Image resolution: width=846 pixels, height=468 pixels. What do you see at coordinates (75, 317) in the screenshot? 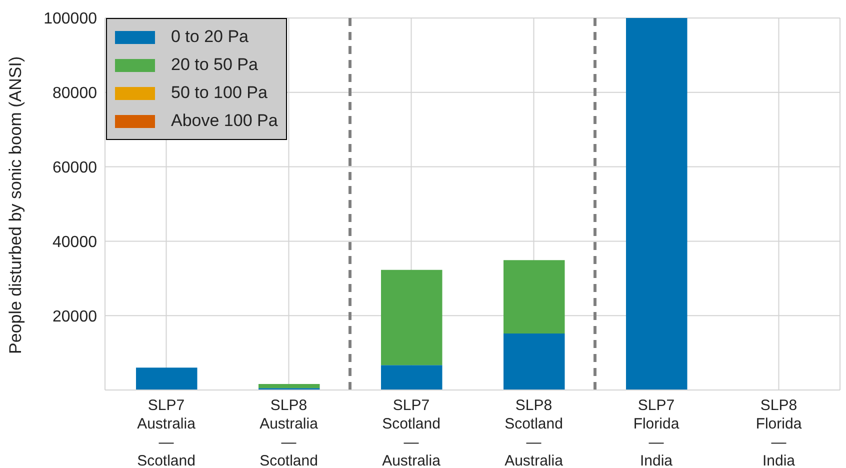
I see `y-tick-label: 20000` at bounding box center [75, 317].